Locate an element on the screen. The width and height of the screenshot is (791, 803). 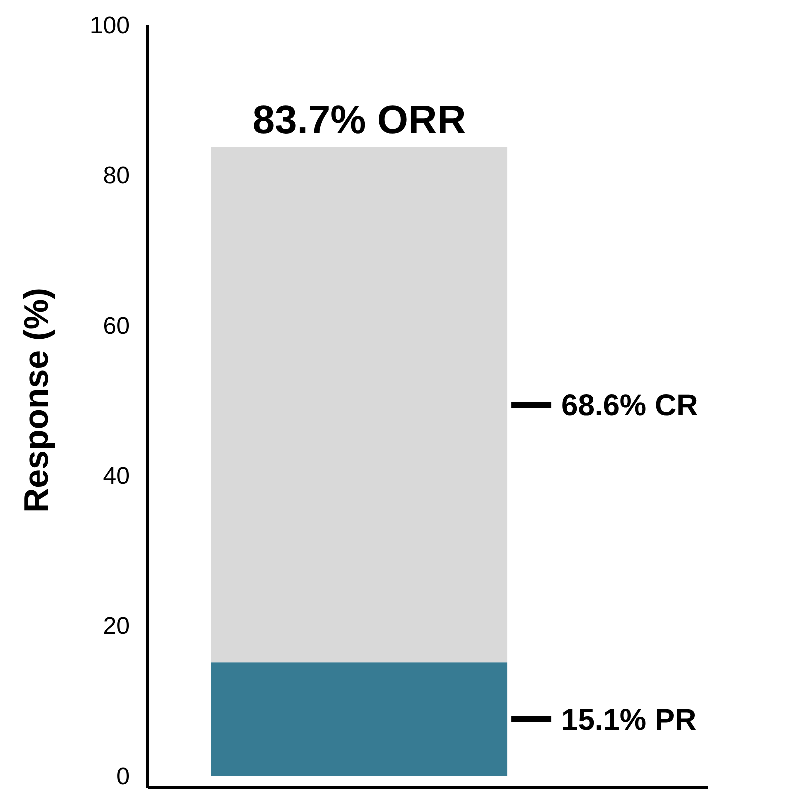
data-label: 68.6% CR is located at coordinates (630, 406).